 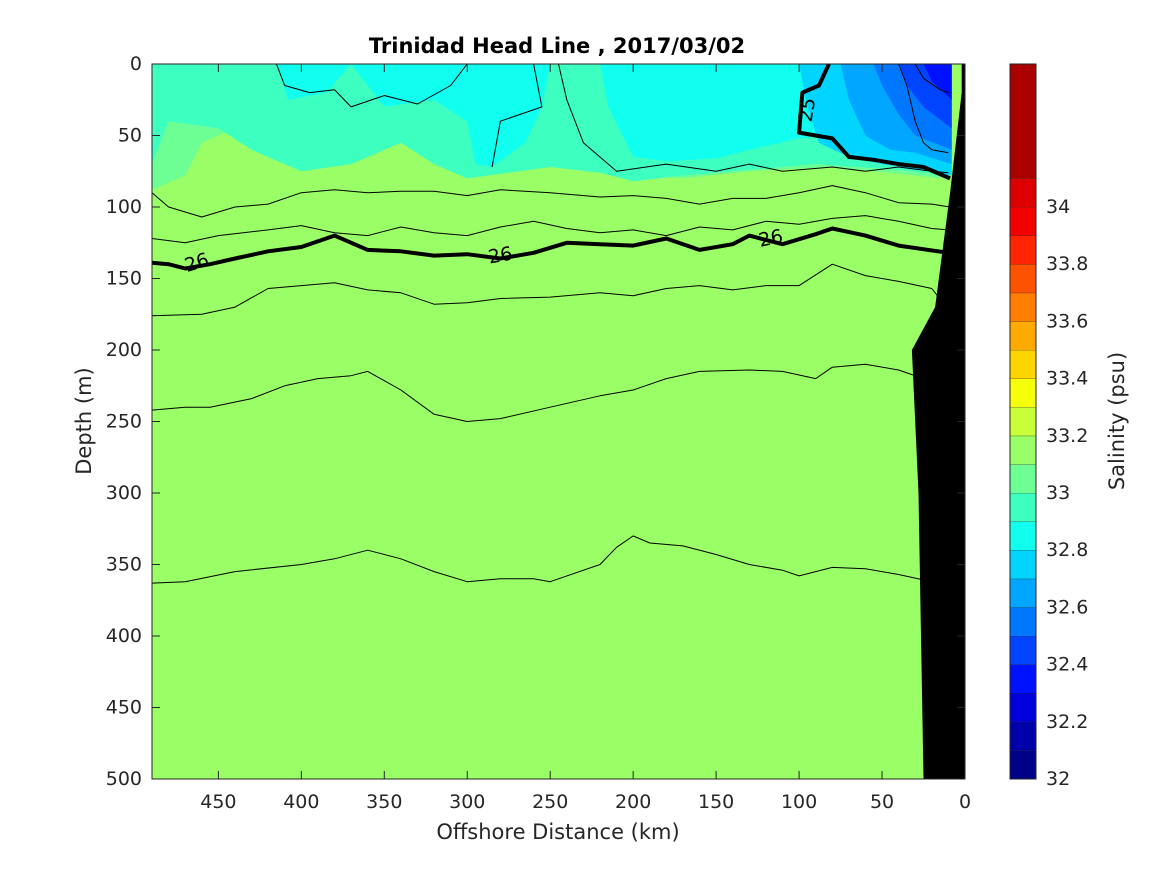 What do you see at coordinates (557, 46) in the screenshot?
I see `chart-title: Trinidad Head Line , 2017/03/02` at bounding box center [557, 46].